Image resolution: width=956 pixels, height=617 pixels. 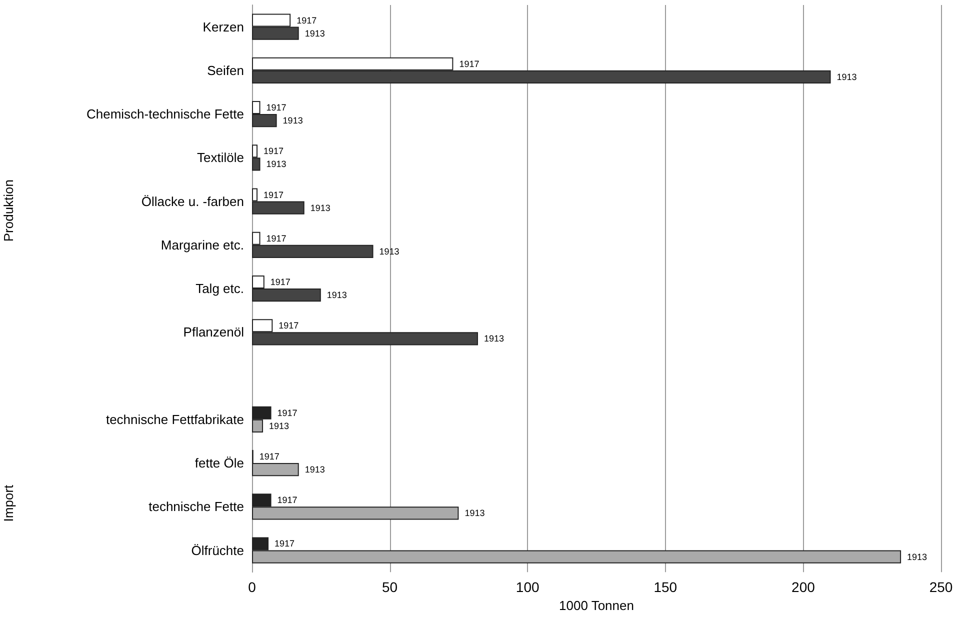 I want to click on y-tick-label: technische Fette, so click(x=196, y=506).